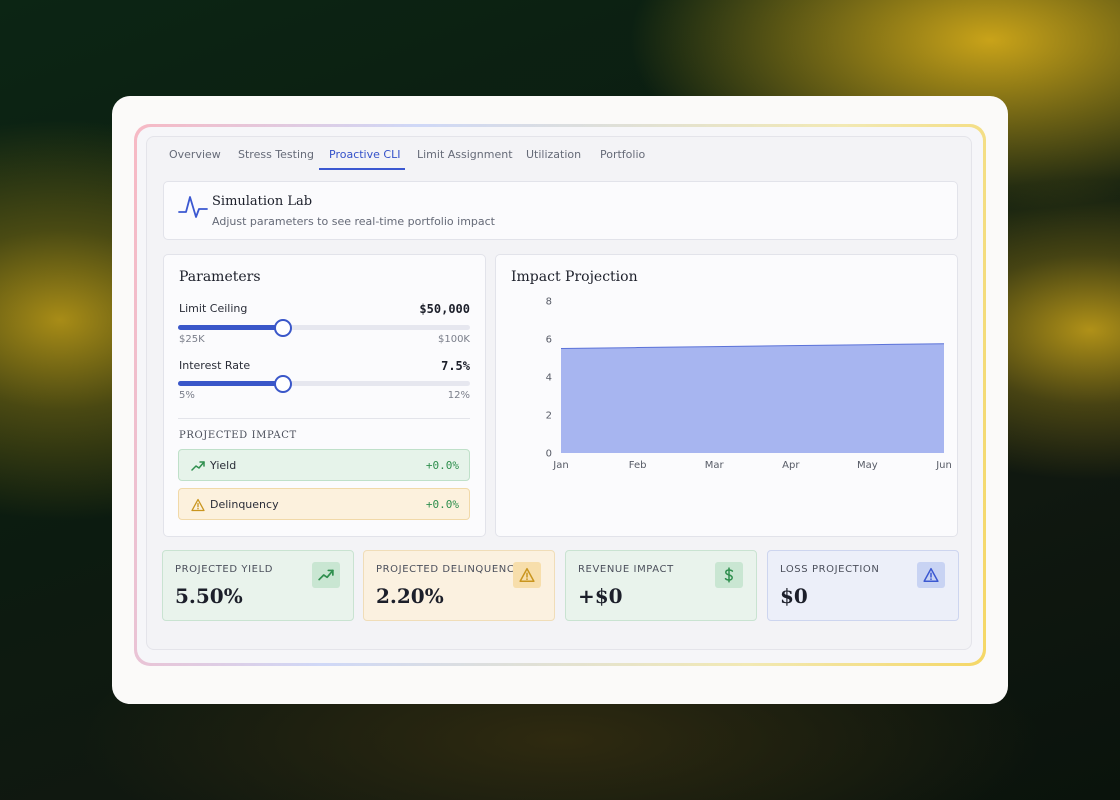  I want to click on stat-label: REVENUE IMPACT, so click(626, 569).